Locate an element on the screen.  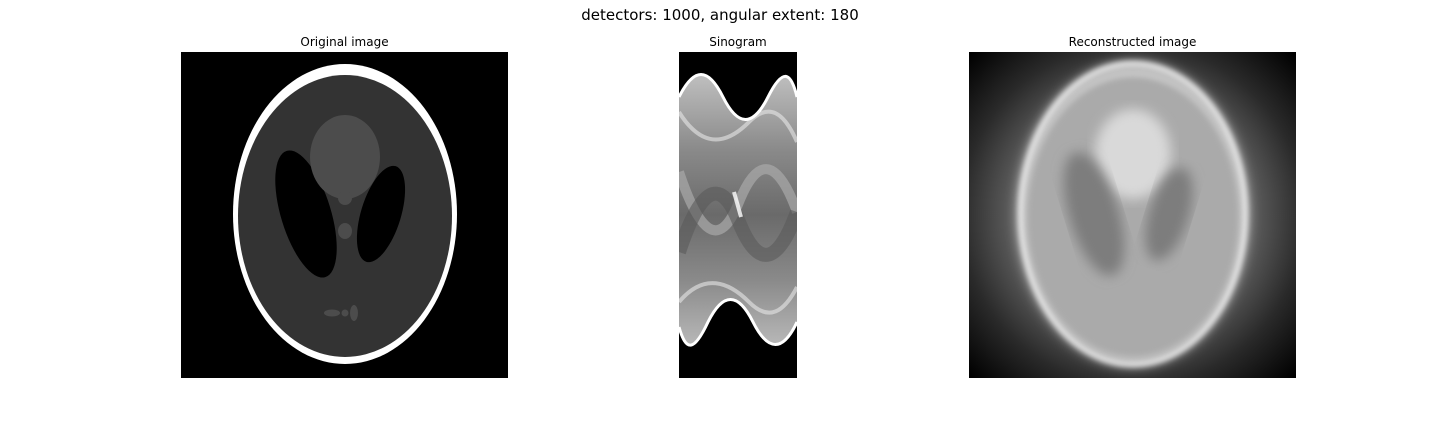
sinogram-panel is located at coordinates (738, 215).